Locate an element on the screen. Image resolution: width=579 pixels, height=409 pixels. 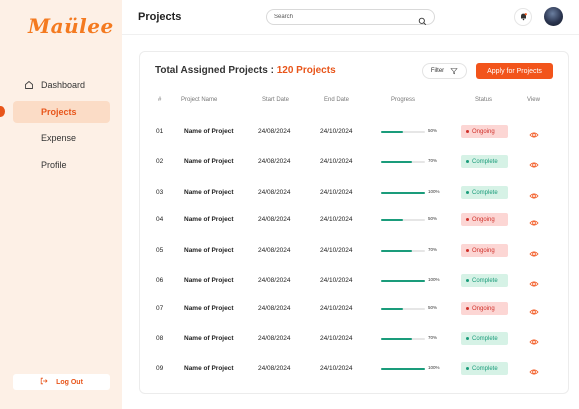
filter-label: Filter is located at coordinates (437, 71).